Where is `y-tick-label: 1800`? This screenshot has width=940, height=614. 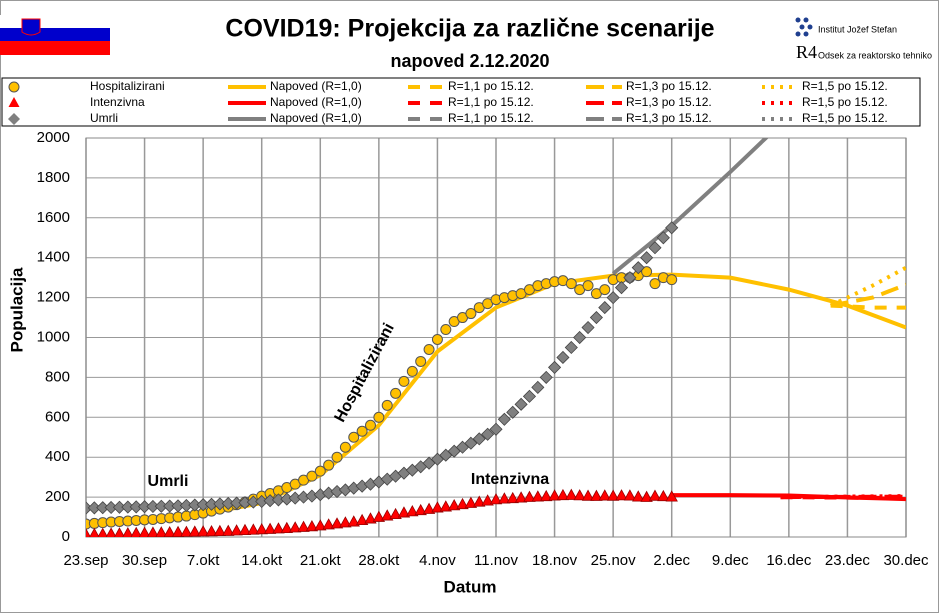 y-tick-label: 1800 is located at coordinates (53, 177).